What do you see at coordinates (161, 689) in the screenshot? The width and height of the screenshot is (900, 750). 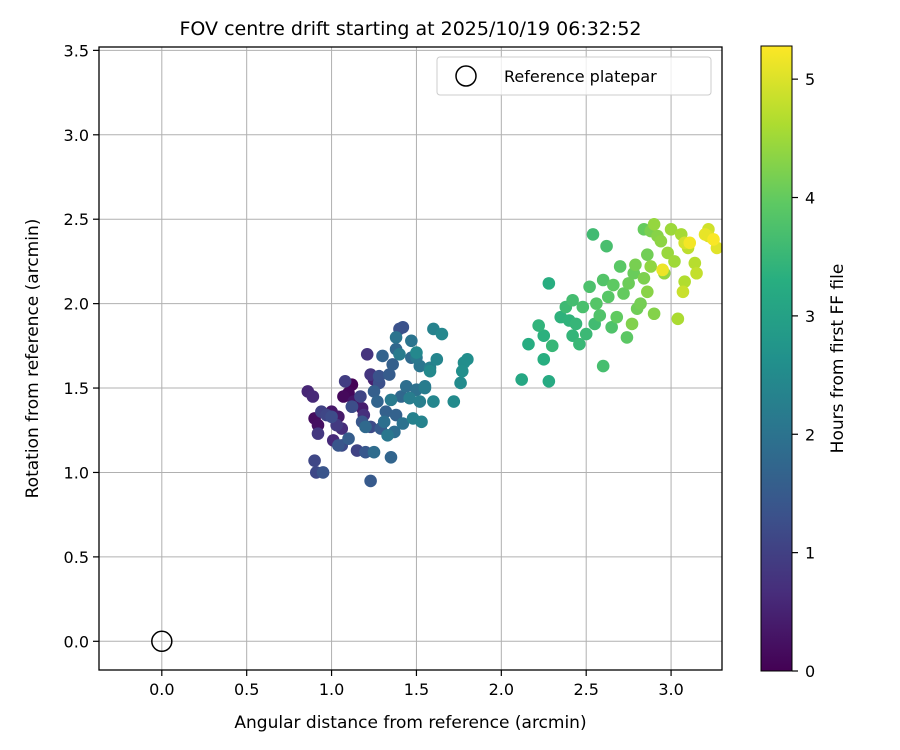 I see `x-tick-label: 0.0` at bounding box center [161, 689].